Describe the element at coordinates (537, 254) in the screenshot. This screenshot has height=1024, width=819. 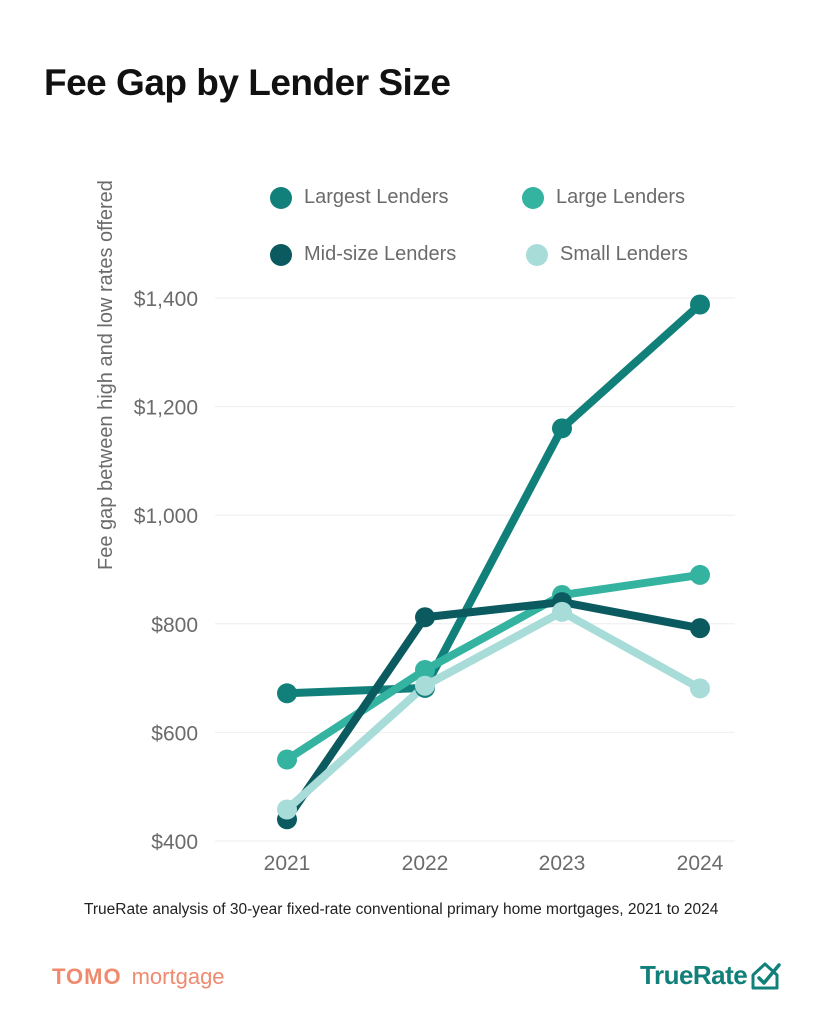
I see `legend-dot-small` at that location.